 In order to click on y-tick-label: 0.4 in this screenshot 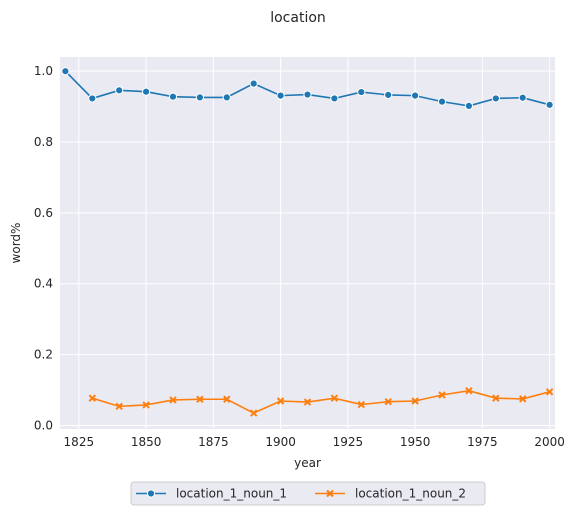, I will do `click(43, 284)`.